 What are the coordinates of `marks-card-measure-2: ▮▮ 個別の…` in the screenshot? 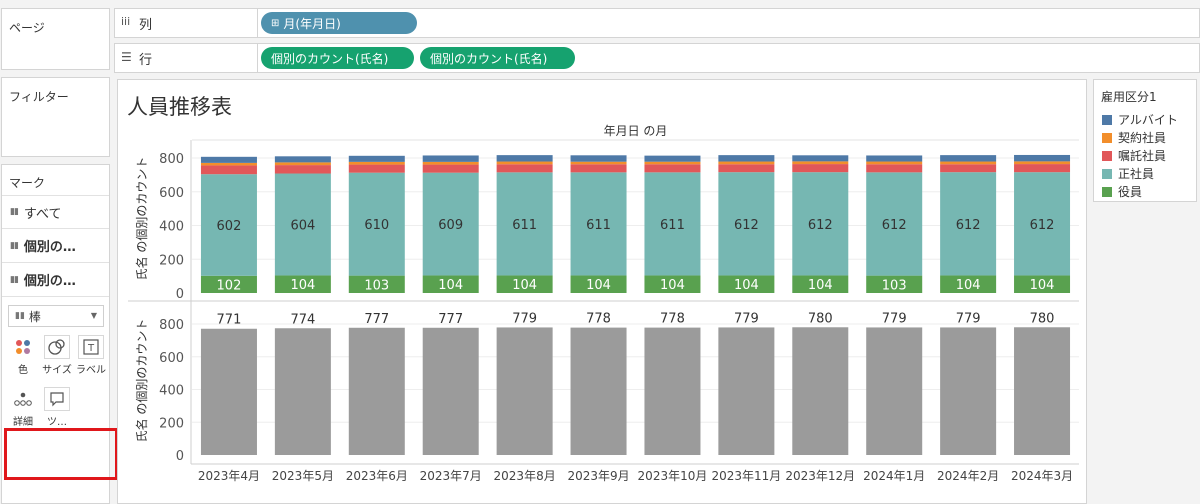 It's located at (55, 280).